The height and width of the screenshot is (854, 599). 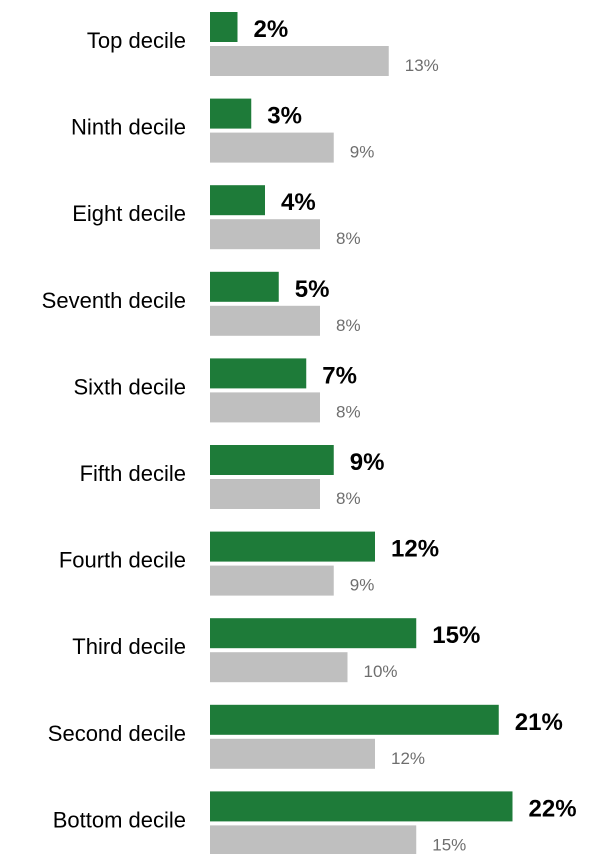 What do you see at coordinates (136, 40) in the screenshot?
I see `category-label: Top decile` at bounding box center [136, 40].